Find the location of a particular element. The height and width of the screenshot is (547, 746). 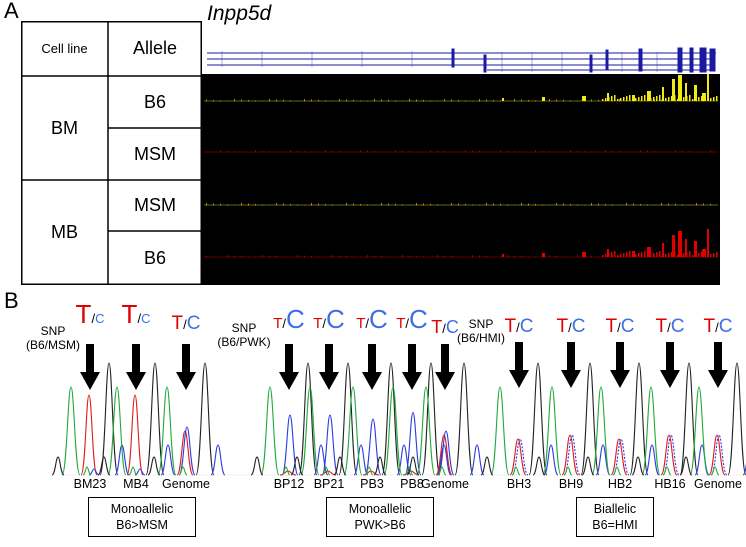

t-allele-letter: T is located at coordinates (562, 326).